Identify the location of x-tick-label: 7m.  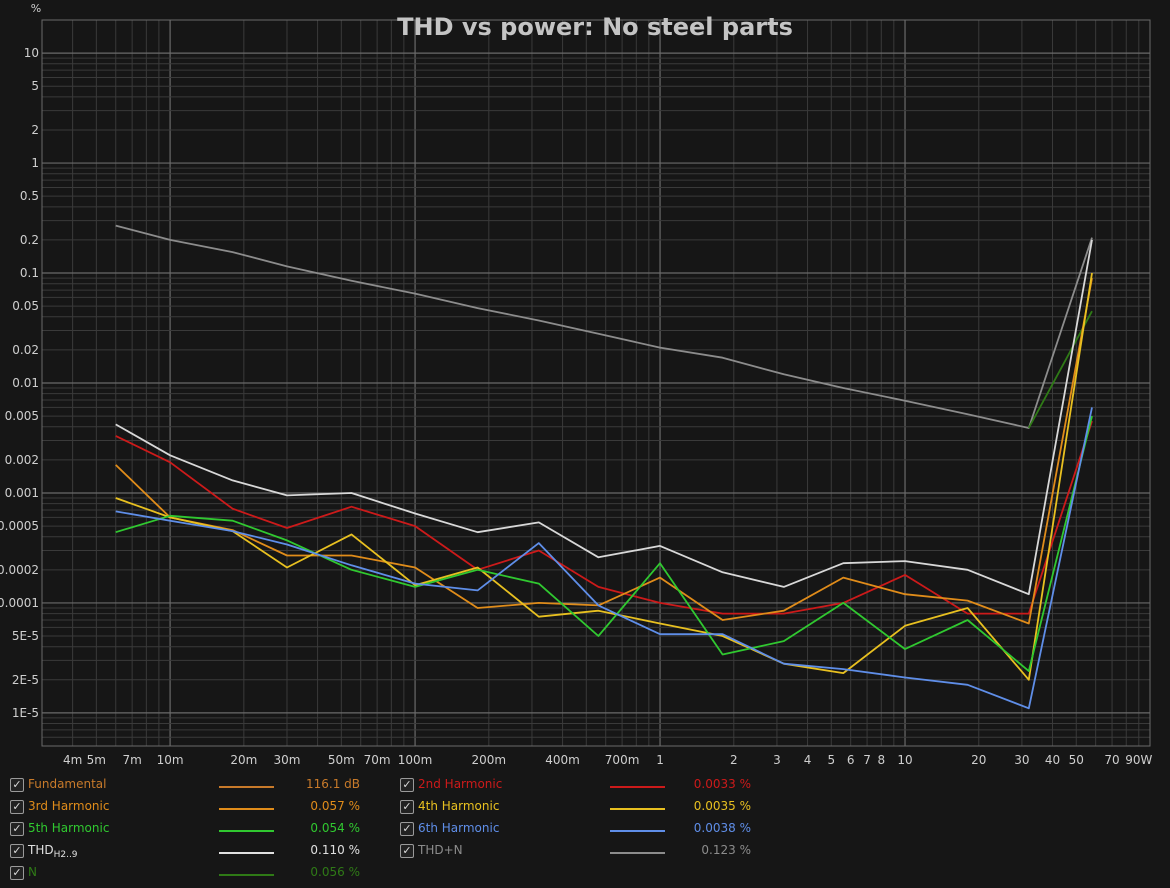
(131, 760).